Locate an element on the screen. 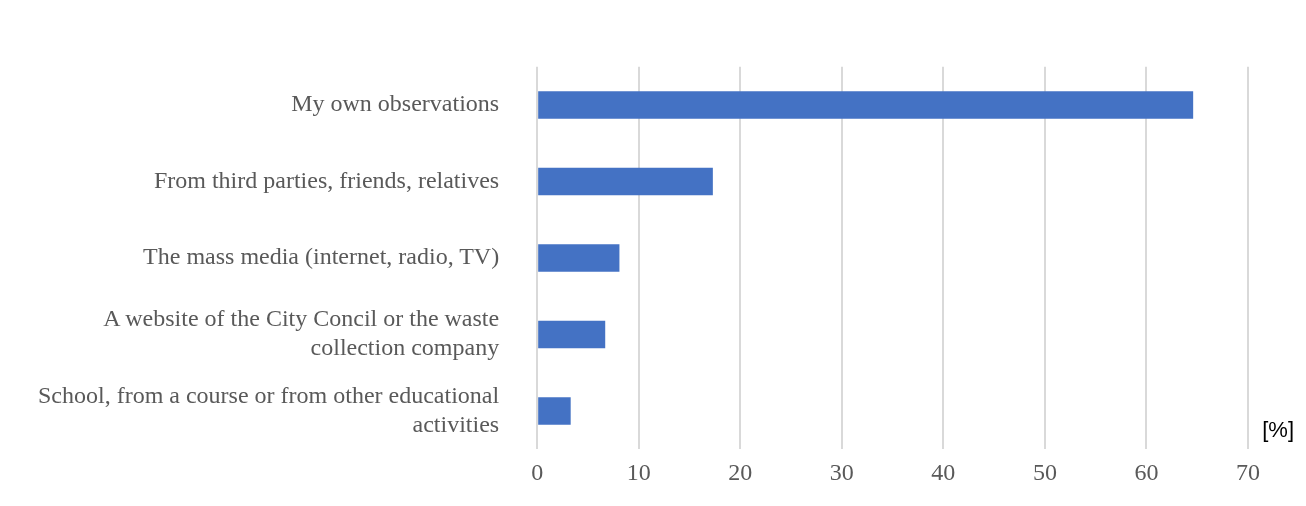 This screenshot has width=1306, height=506. x-tick-label: 30 is located at coordinates (841, 471).